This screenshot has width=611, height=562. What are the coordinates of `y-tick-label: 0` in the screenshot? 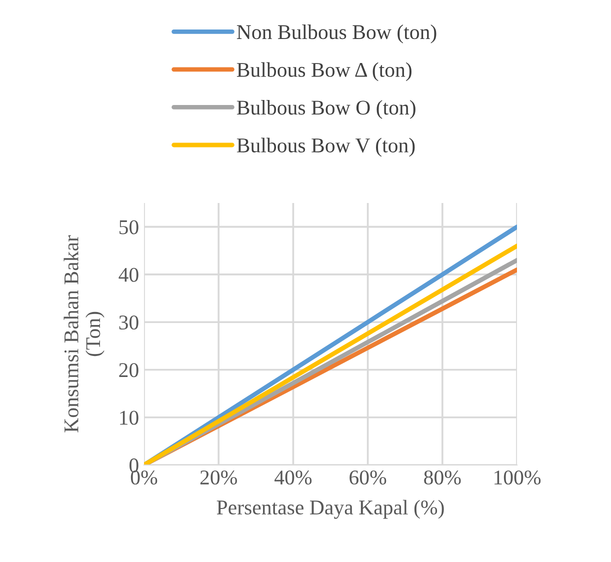 It's located at (134, 465).